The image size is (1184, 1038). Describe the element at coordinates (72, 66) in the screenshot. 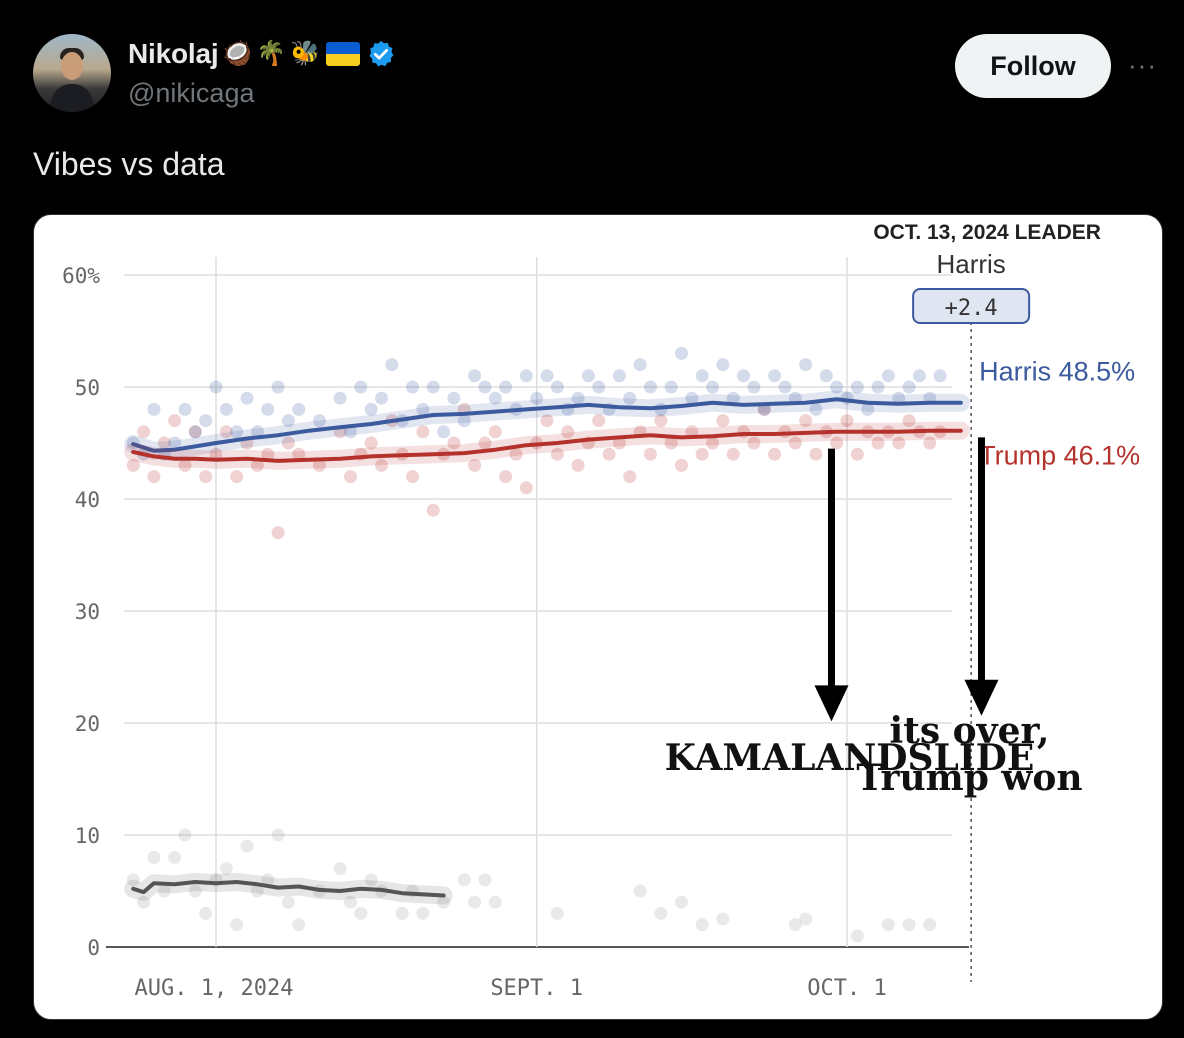

I see `avatar-head` at that location.